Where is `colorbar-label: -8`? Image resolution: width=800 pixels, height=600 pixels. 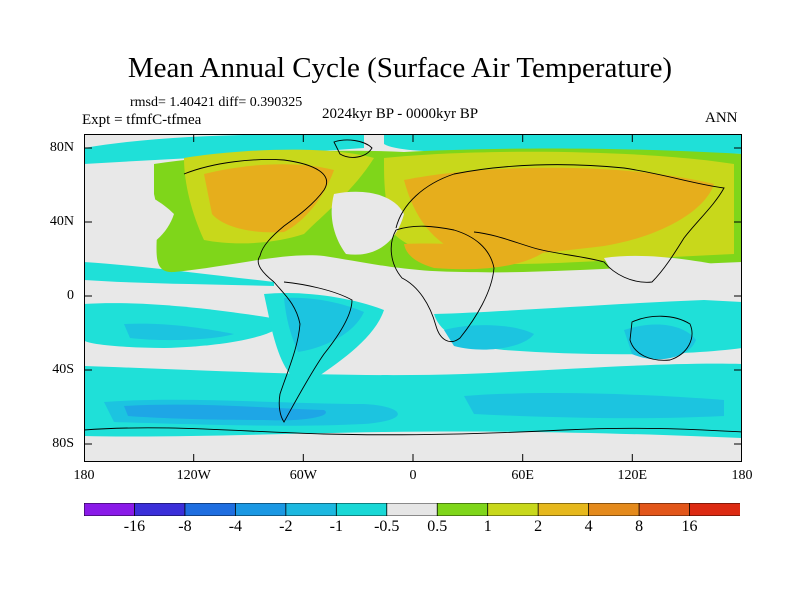 colorbar-label: -8 is located at coordinates (185, 526).